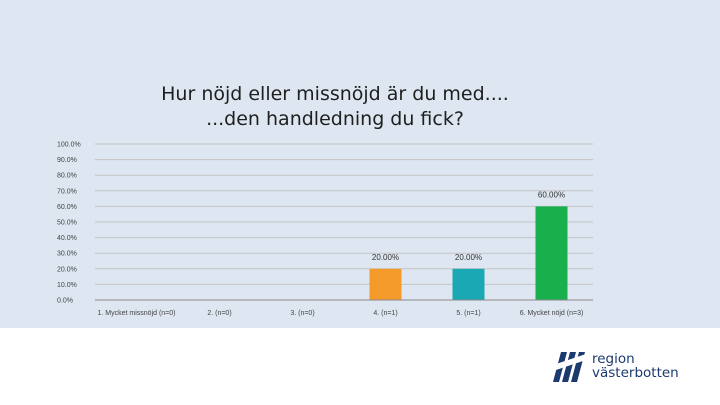  I want to click on y-tick-label: 30.0%, so click(67, 254).